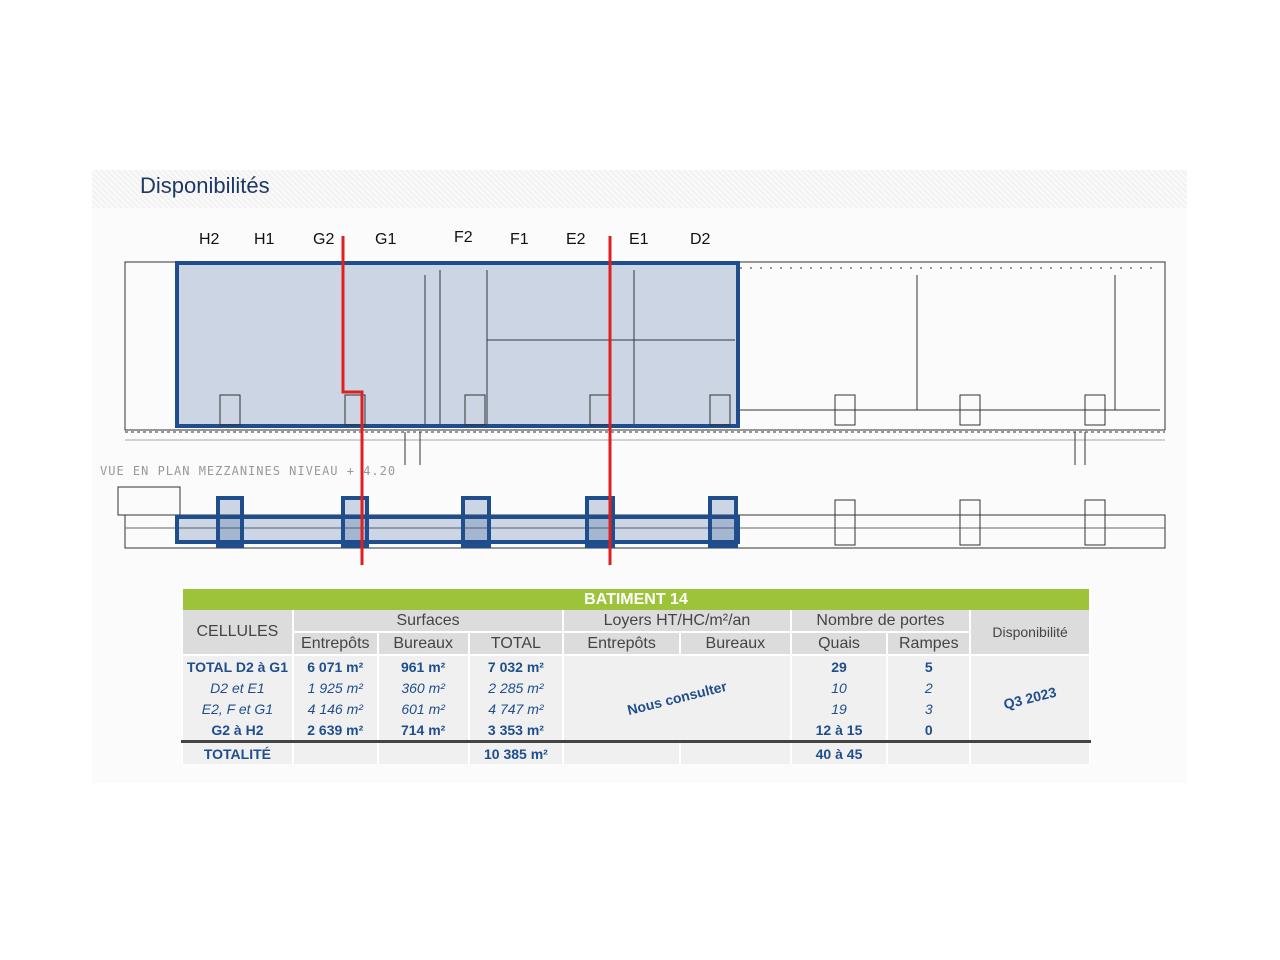 The height and width of the screenshot is (960, 1280). What do you see at coordinates (423, 644) in the screenshot?
I see `header-bureaux: Bureaux` at bounding box center [423, 644].